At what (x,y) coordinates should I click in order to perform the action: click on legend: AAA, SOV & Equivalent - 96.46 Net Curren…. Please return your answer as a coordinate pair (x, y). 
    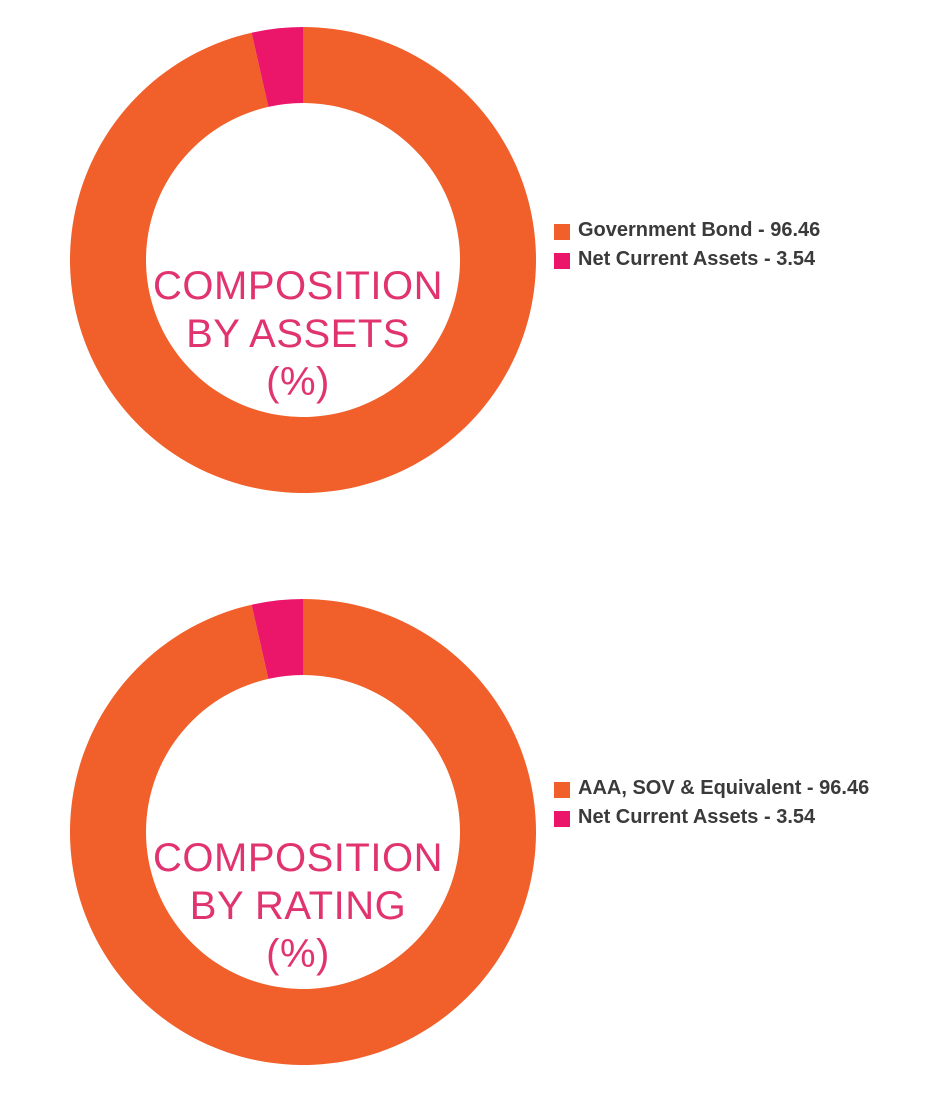
    Looking at the image, I should click on (719, 803).